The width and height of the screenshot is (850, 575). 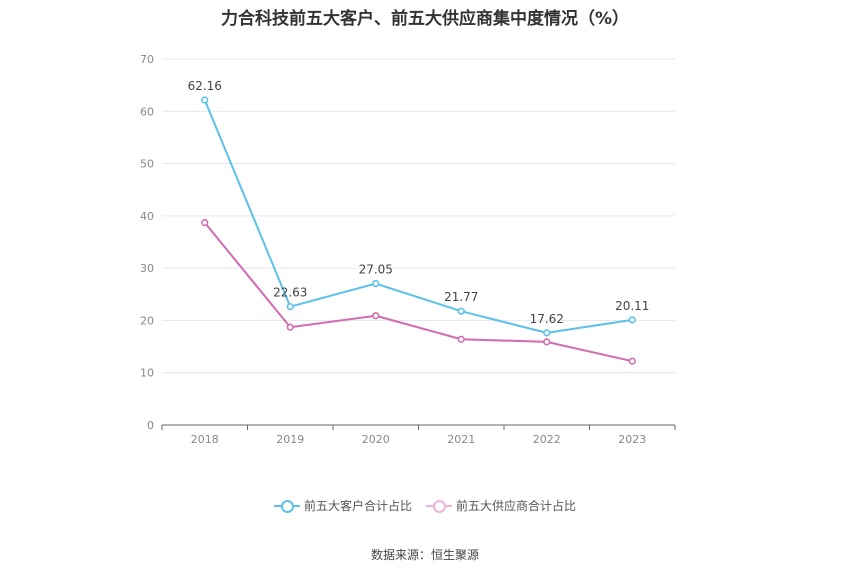 I want to click on data-label-0-3: 21.77, so click(x=461, y=297).